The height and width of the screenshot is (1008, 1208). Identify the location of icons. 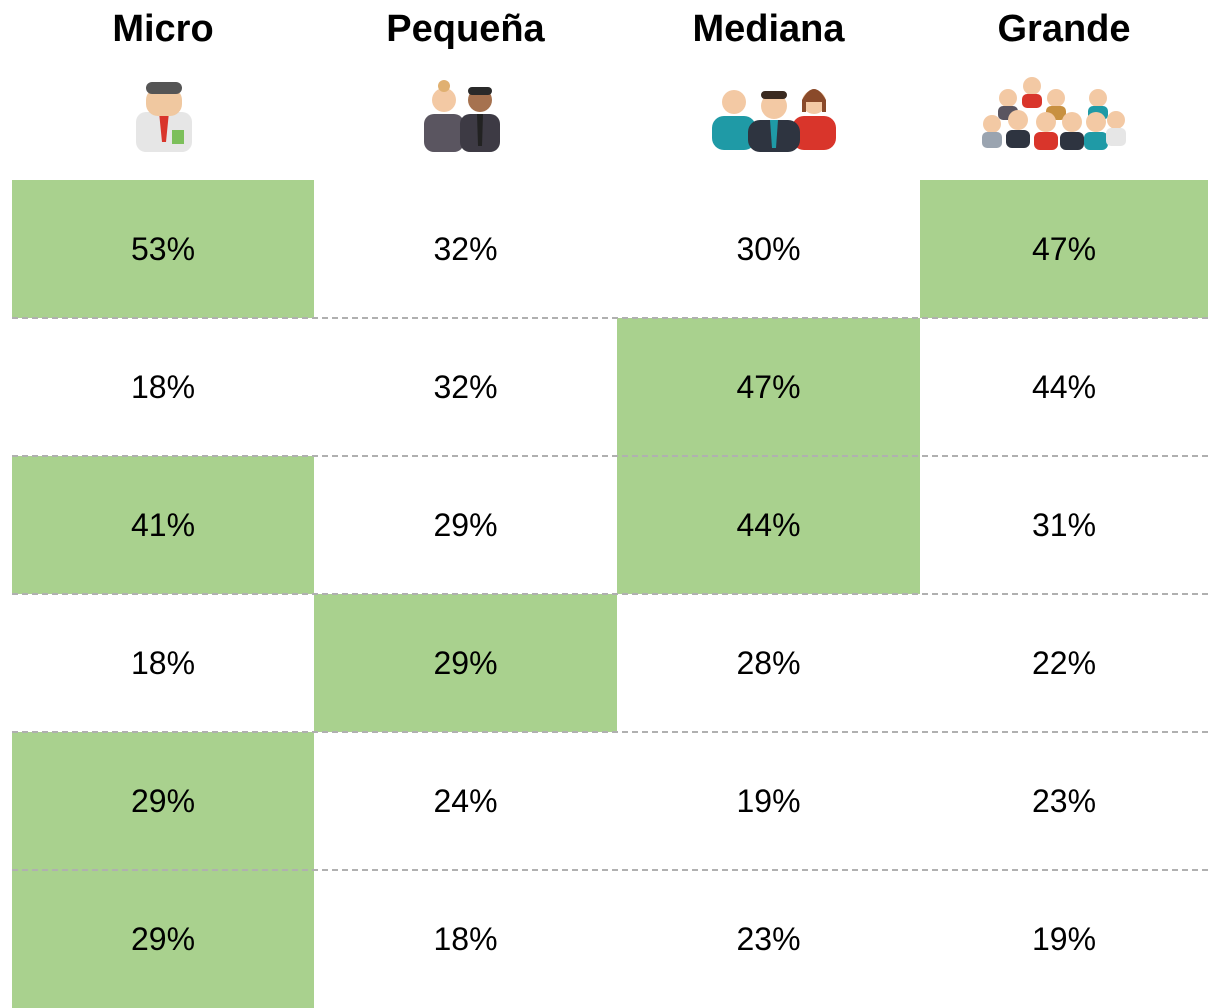
(631, 114).